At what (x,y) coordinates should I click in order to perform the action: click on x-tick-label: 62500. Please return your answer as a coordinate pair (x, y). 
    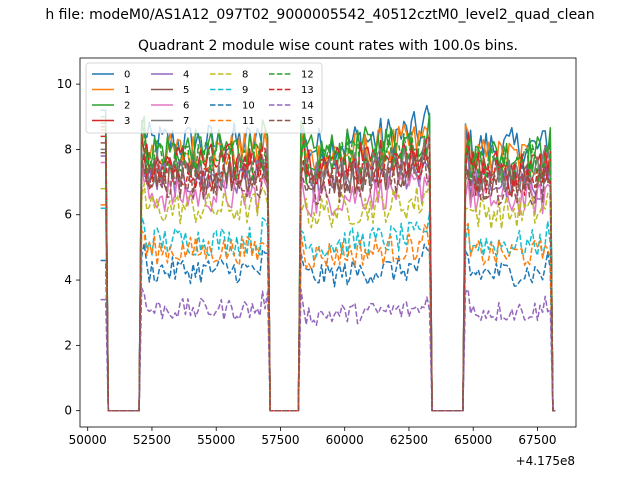
    Looking at the image, I should click on (409, 440).